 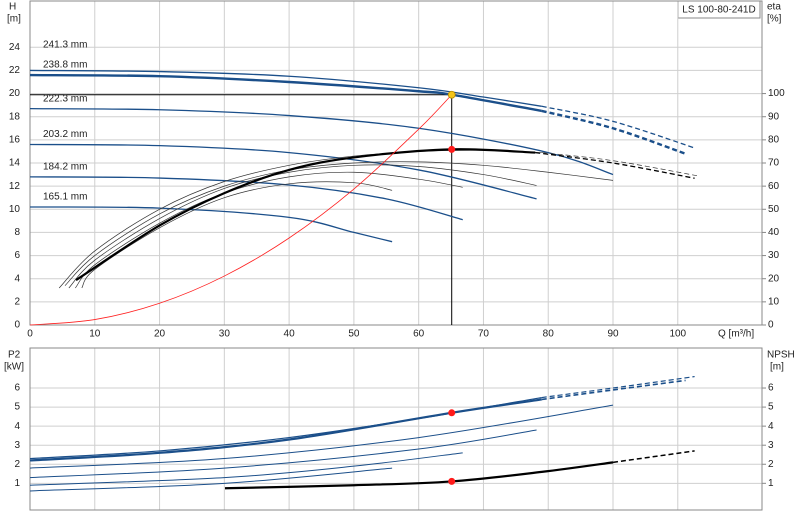 What do you see at coordinates (774, 19) in the screenshot?
I see `y2-axis-unit: [%]` at bounding box center [774, 19].